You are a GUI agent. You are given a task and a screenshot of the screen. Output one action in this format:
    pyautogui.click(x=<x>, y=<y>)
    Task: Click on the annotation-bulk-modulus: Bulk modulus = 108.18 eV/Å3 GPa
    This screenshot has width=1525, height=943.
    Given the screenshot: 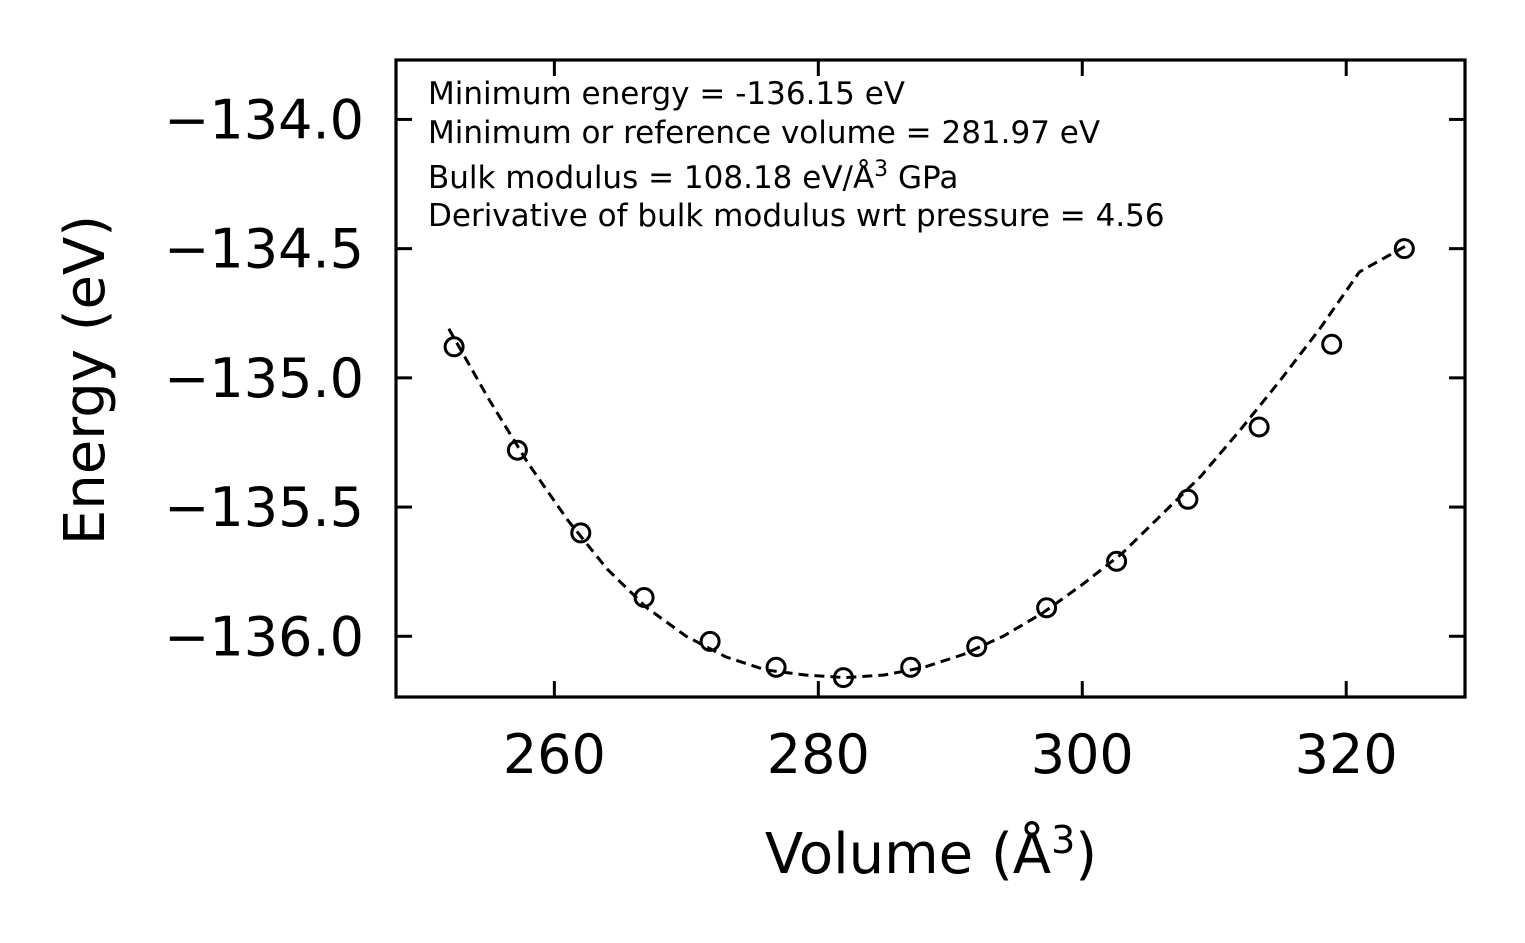 What is the action you would take?
    pyautogui.click(x=693, y=176)
    